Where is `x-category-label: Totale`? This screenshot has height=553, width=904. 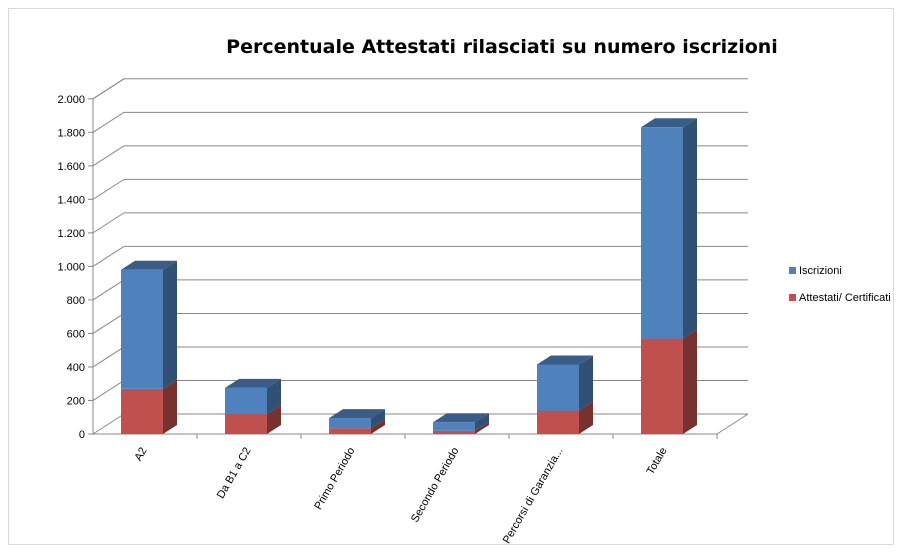 x-category-label: Totale is located at coordinates (657, 461).